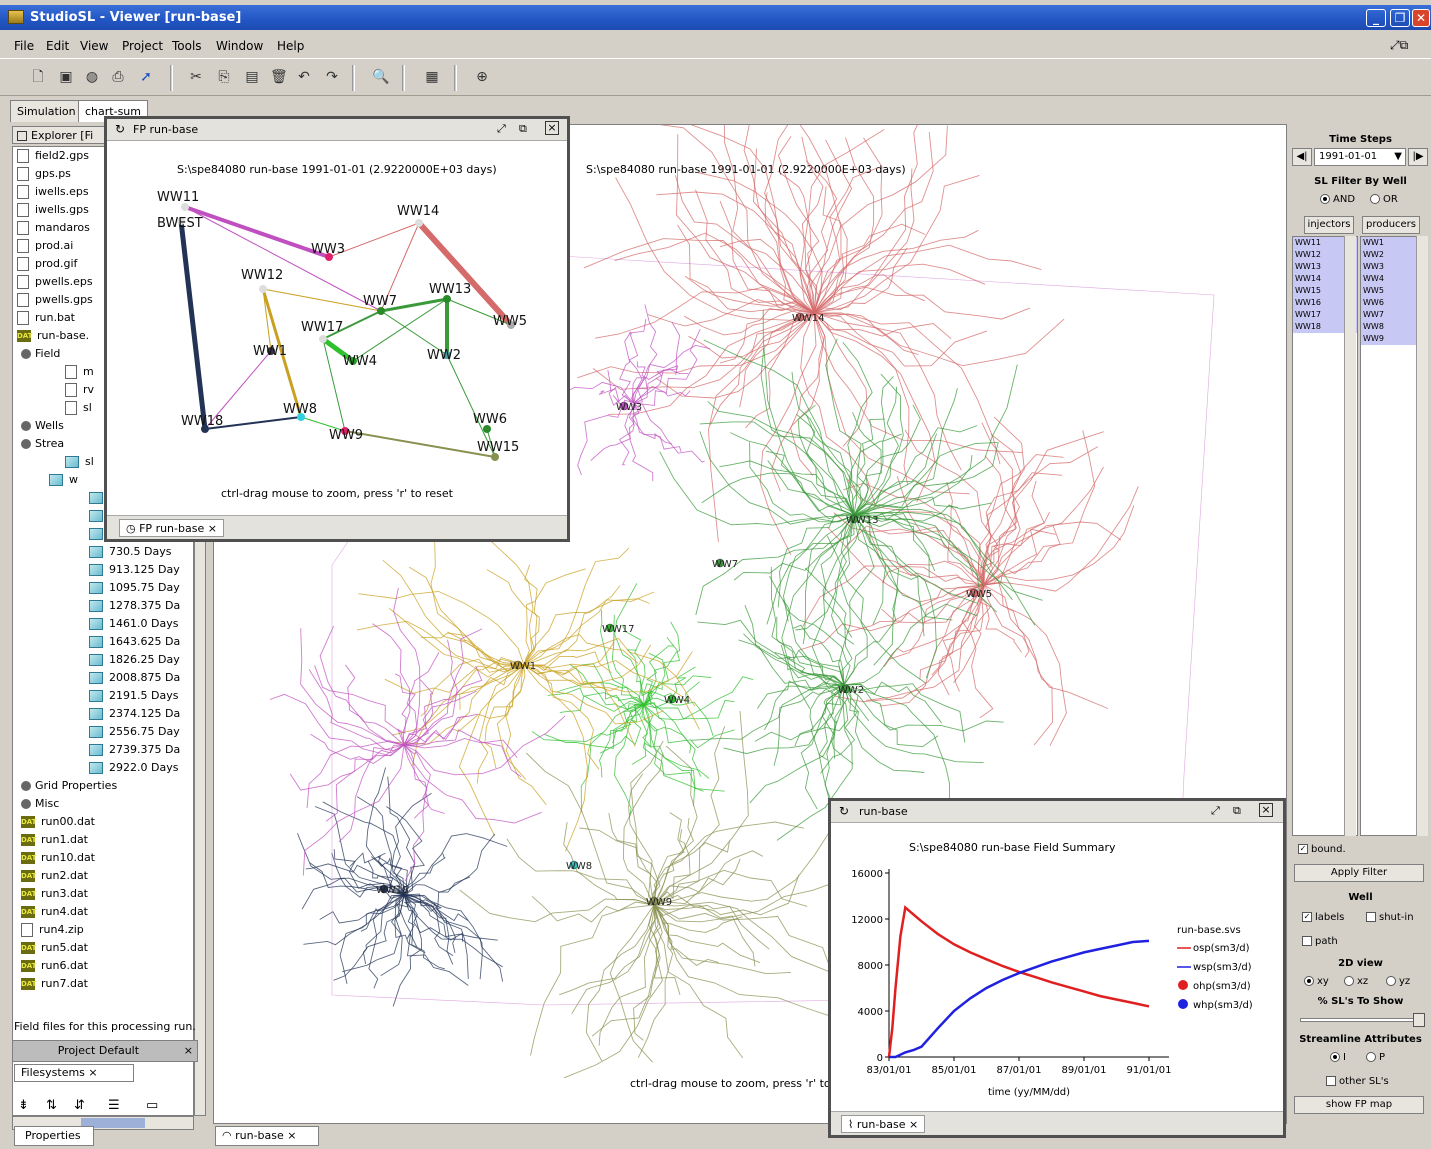 This screenshot has width=1431, height=1149. I want to click on well-list-item: WW18, so click(1325, 327).